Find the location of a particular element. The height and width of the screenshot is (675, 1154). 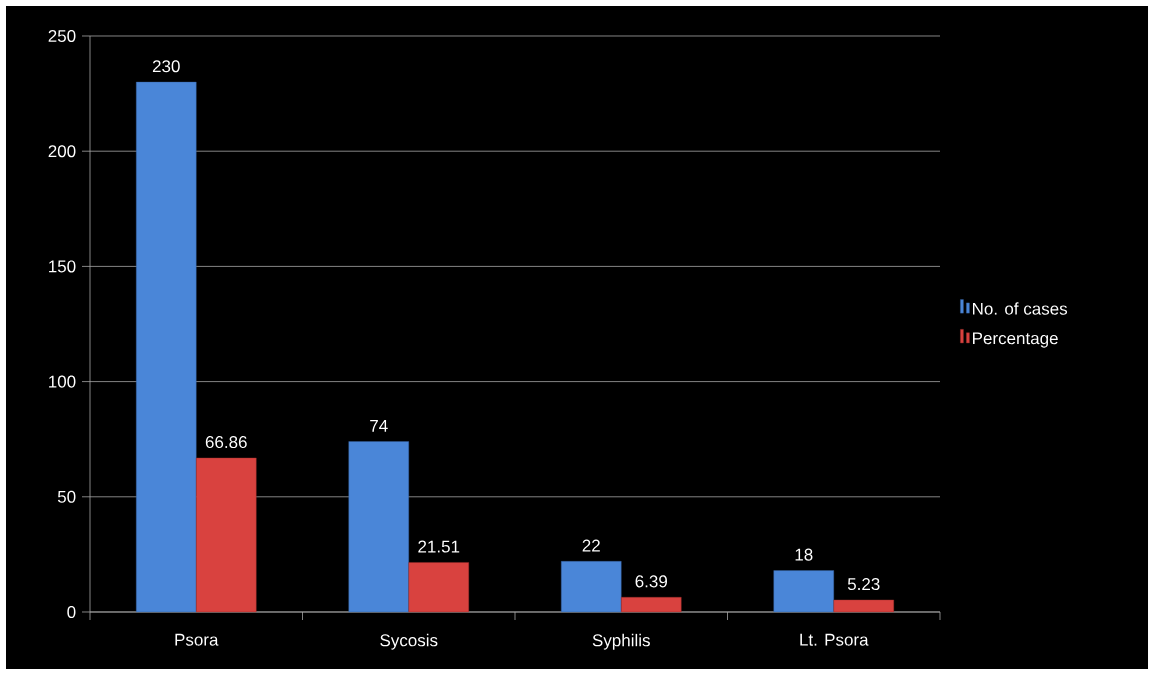

data-label: 5.23 is located at coordinates (863, 584).